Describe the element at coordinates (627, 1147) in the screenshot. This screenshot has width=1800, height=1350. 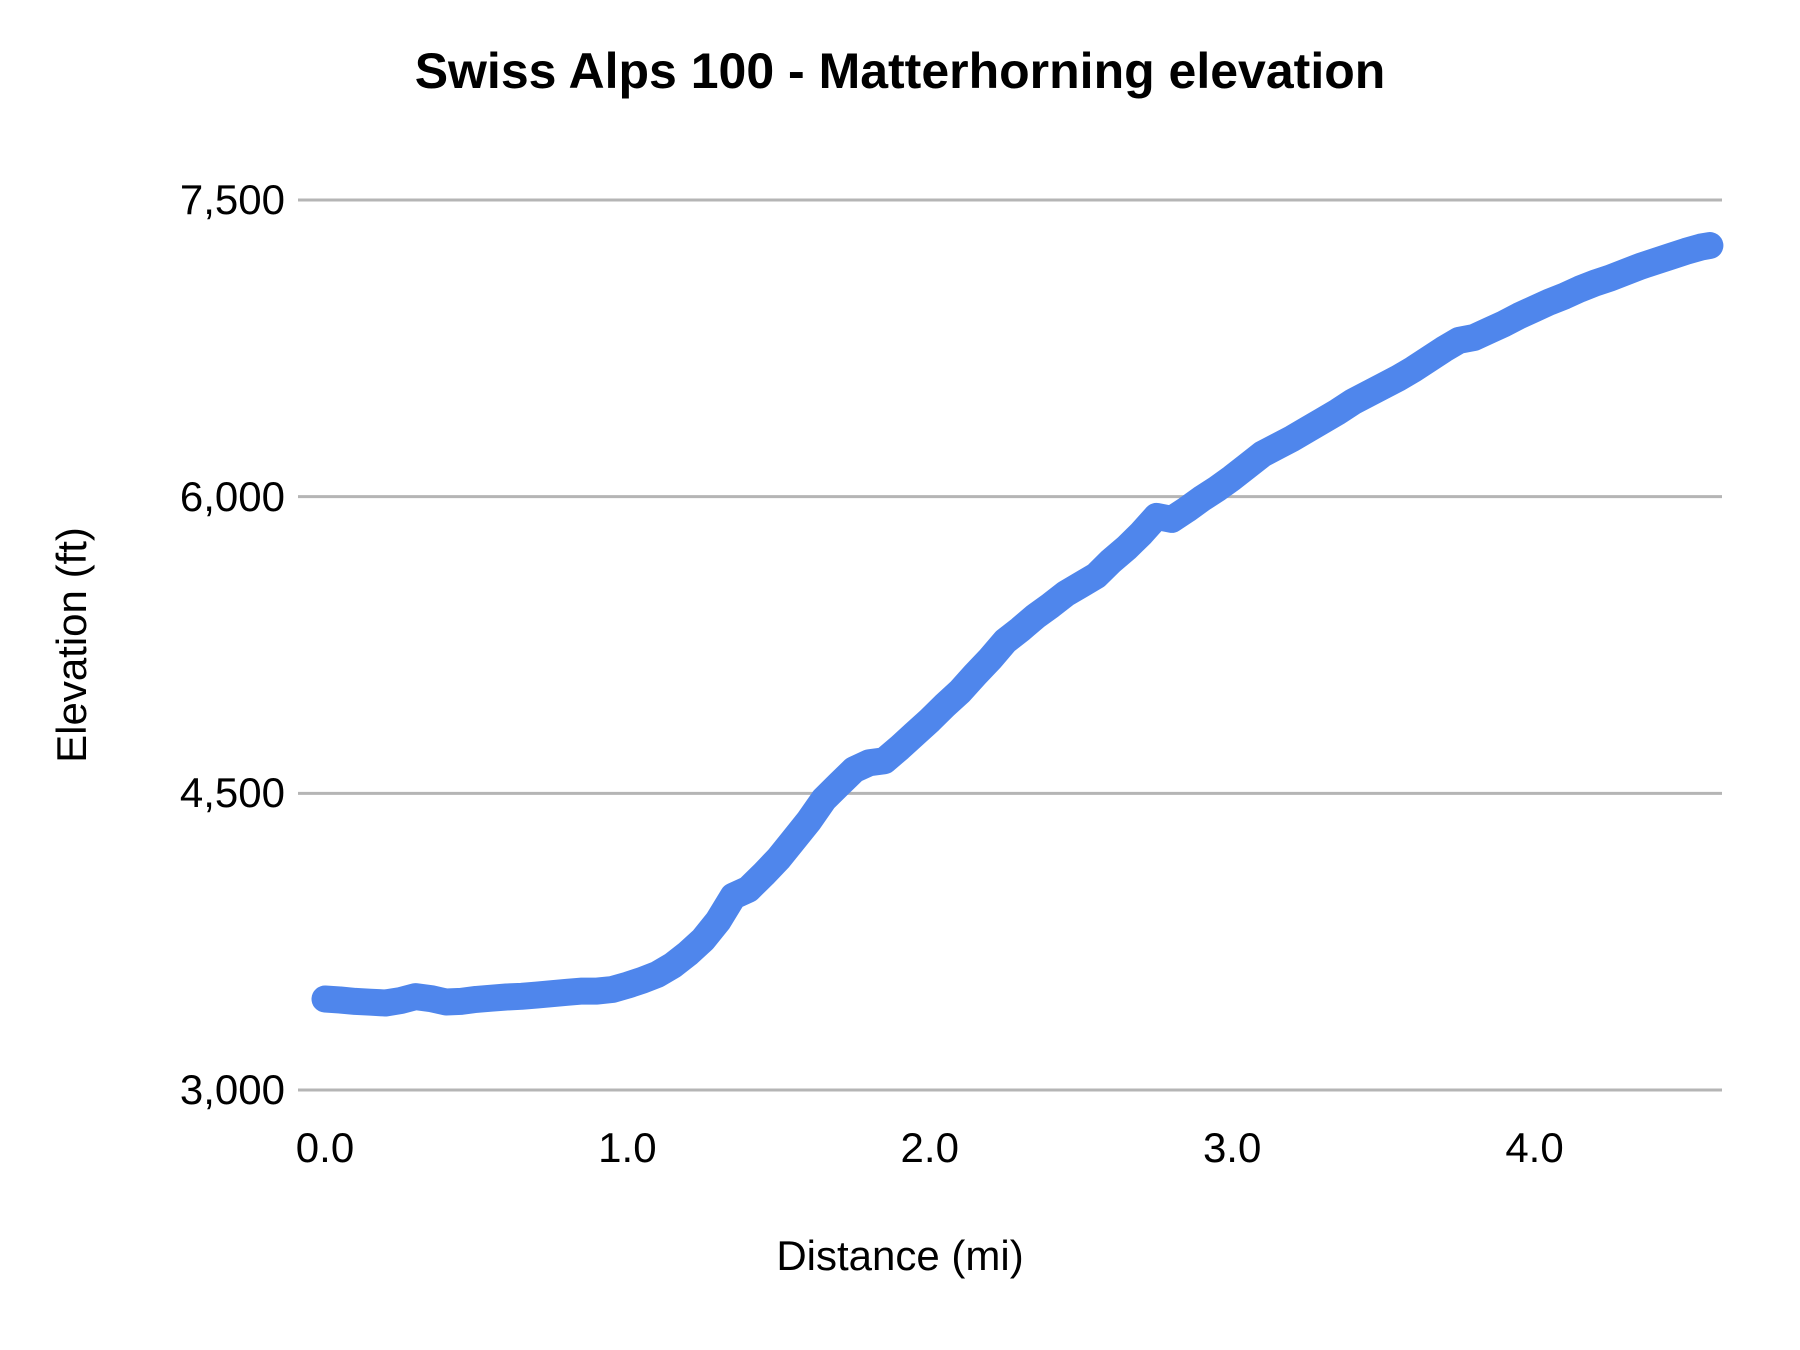
I see `x-tick-label: 1.0` at that location.